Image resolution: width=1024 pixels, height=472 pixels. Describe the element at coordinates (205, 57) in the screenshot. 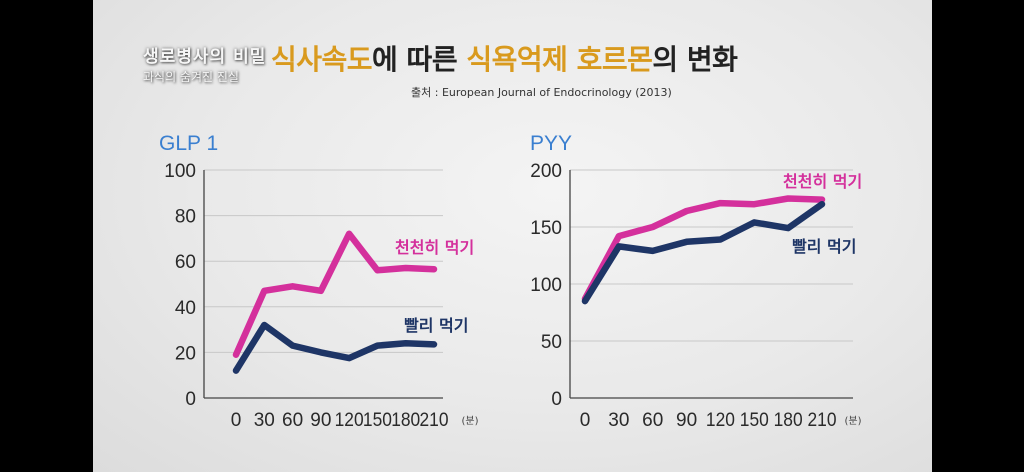

I see `program-logo: 생로병사의 비밀` at that location.